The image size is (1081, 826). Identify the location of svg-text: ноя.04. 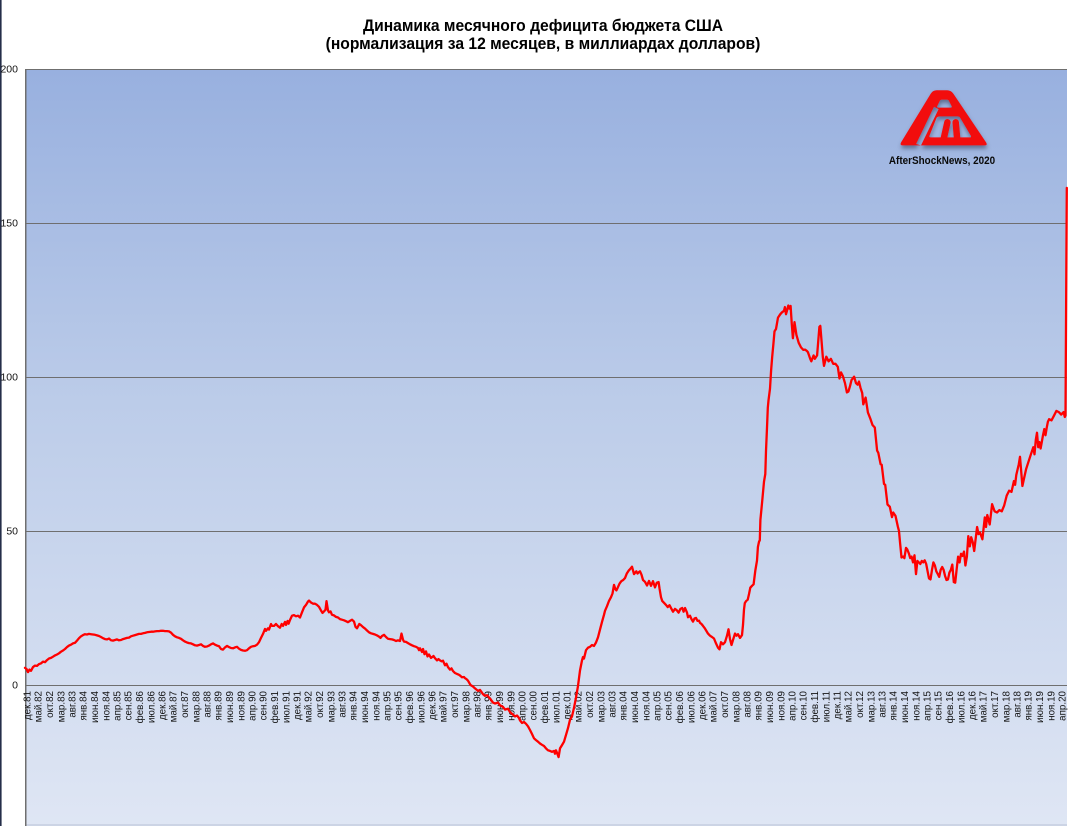
(646, 705).